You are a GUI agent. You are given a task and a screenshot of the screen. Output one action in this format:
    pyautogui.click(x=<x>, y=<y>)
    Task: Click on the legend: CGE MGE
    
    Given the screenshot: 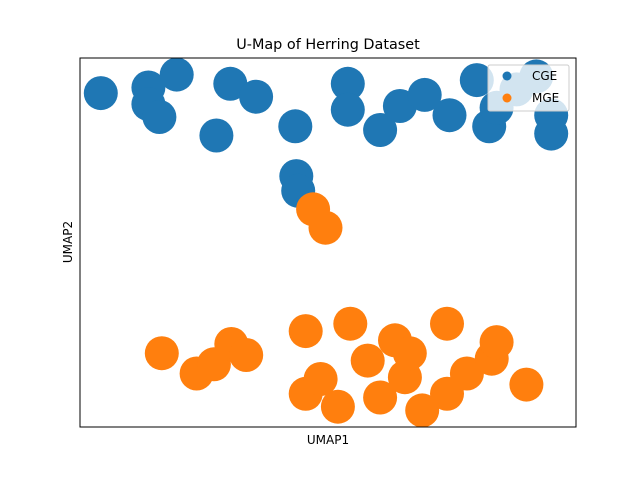 What is the action you would take?
    pyautogui.click(x=528, y=88)
    